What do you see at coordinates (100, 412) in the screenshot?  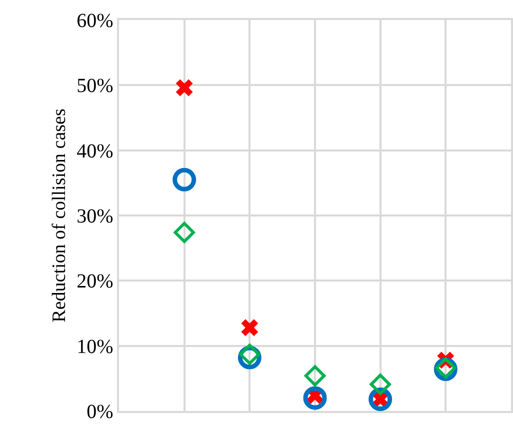 I see `y-tick-label: 0%` at bounding box center [100, 412].